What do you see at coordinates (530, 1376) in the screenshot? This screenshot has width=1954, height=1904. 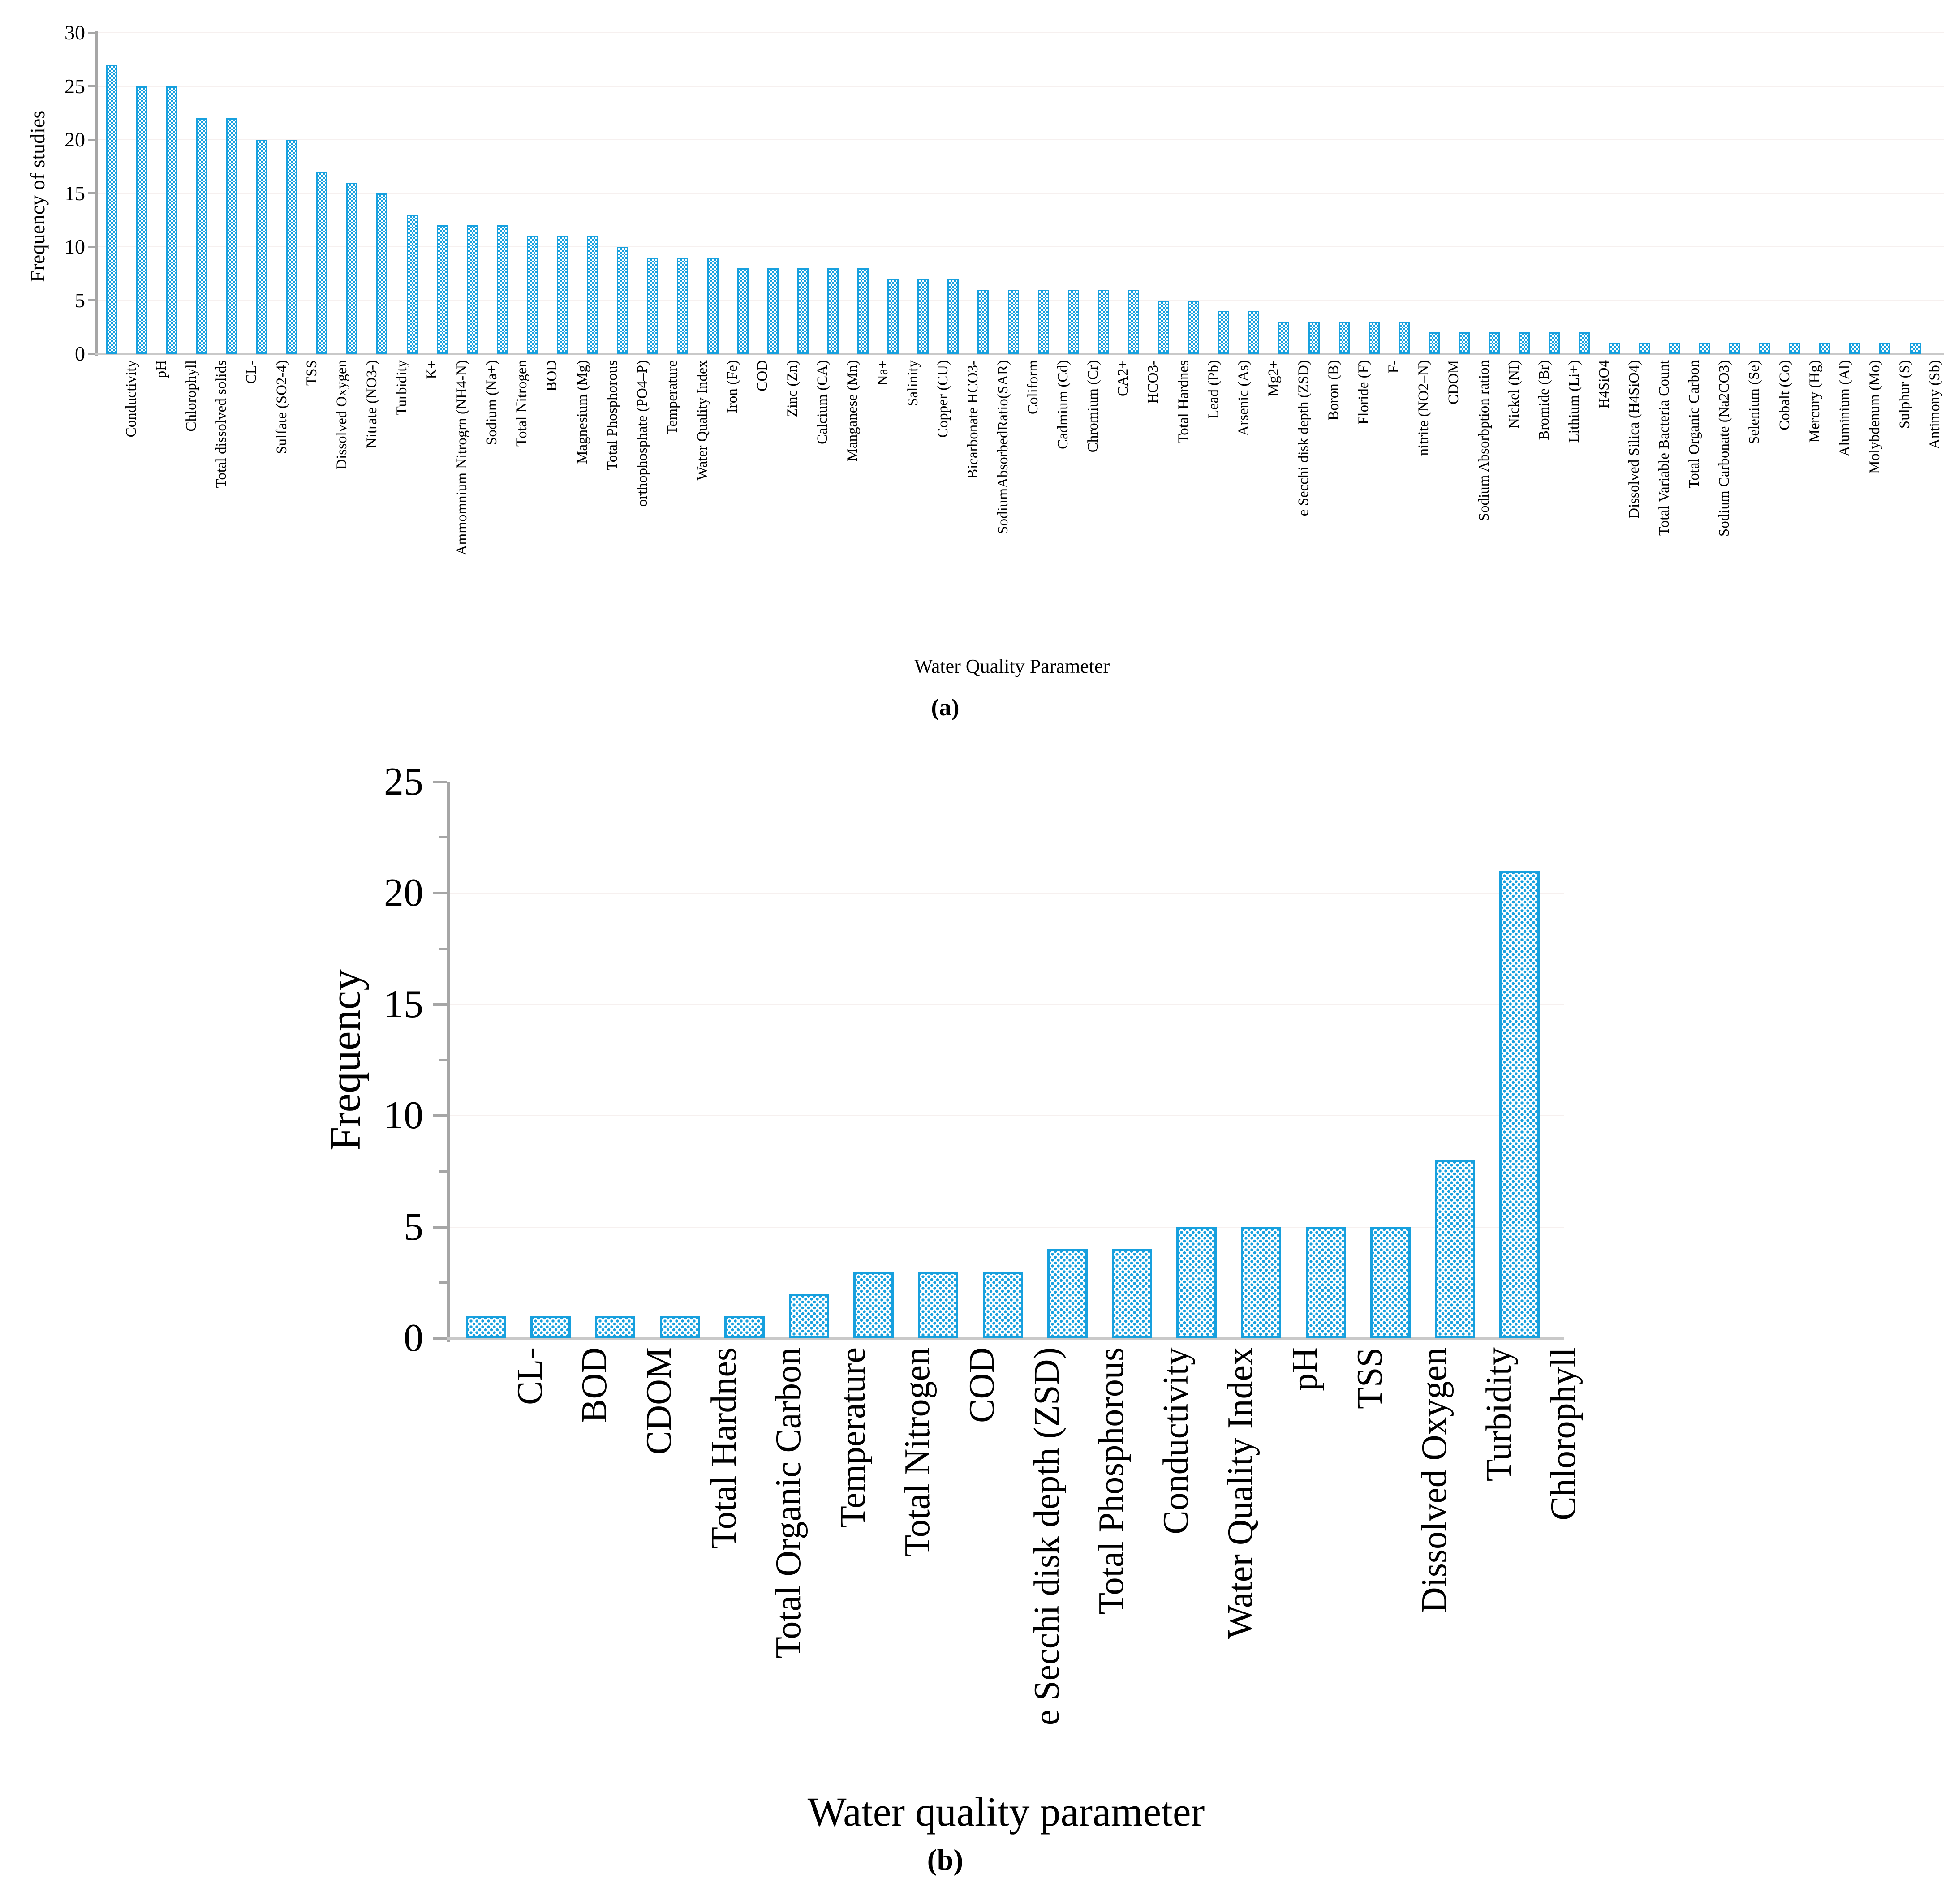 I see `x-category-label: CL-` at bounding box center [530, 1376].